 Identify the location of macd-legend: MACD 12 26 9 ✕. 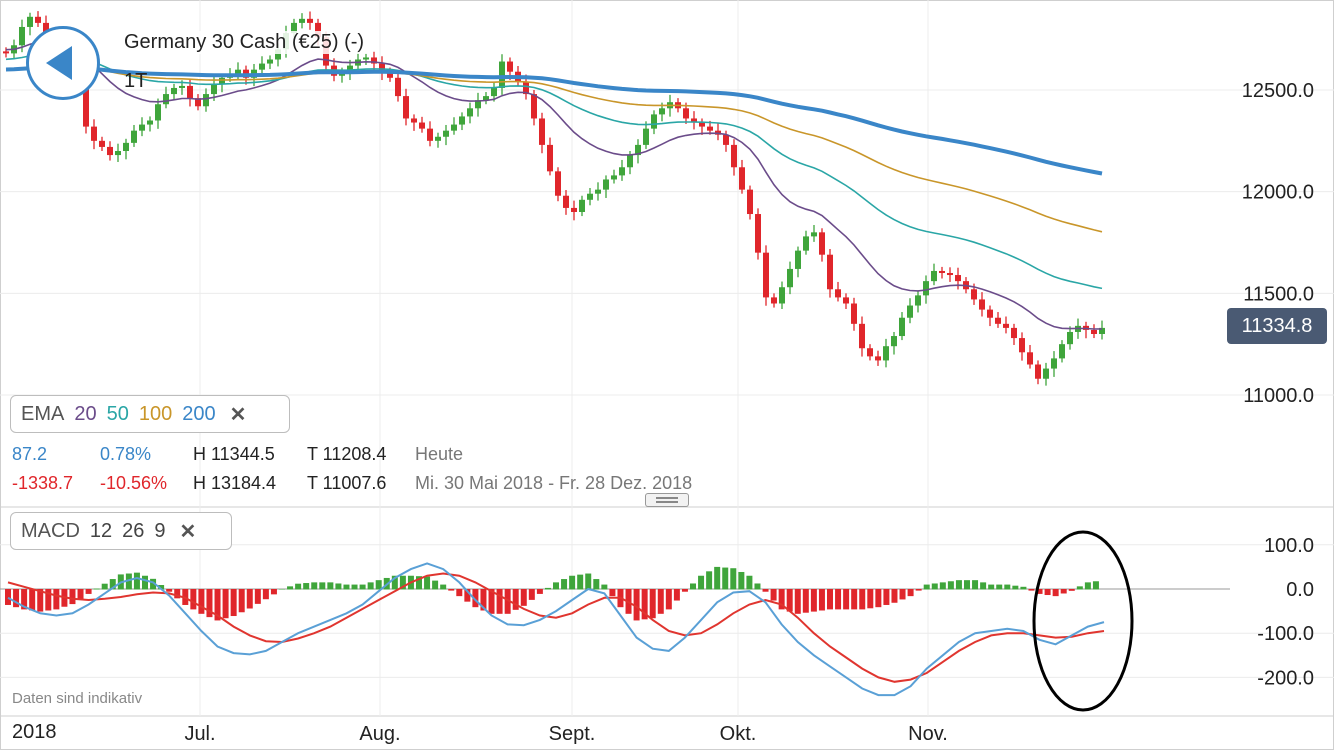
(121, 531).